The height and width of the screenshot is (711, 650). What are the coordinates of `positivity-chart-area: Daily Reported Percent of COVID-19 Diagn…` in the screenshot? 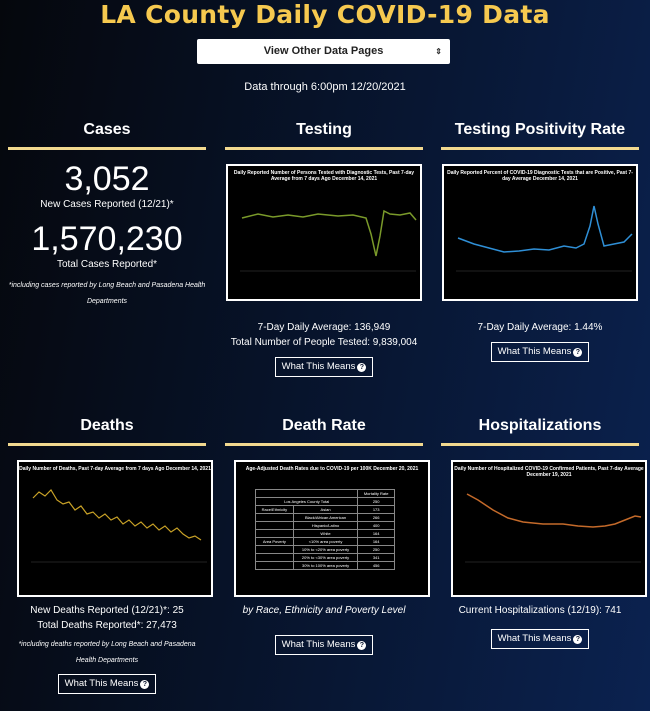 It's located at (540, 232).